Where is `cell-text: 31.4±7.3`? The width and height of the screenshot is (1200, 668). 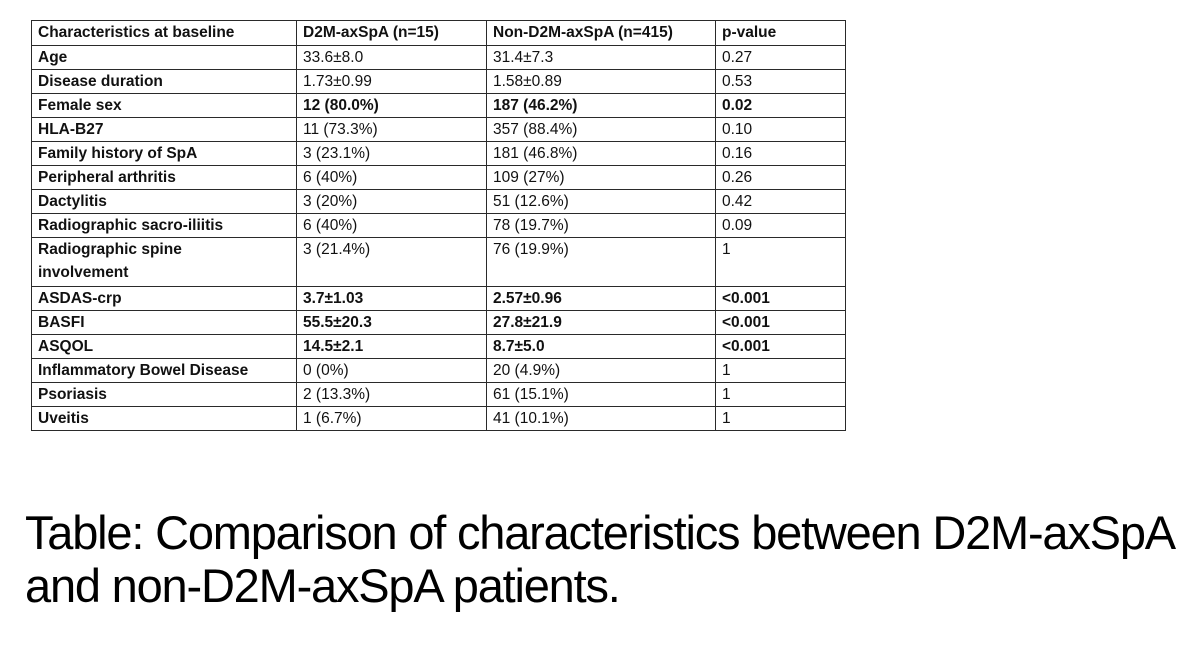
cell-text: 31.4±7.3 is located at coordinates (523, 57).